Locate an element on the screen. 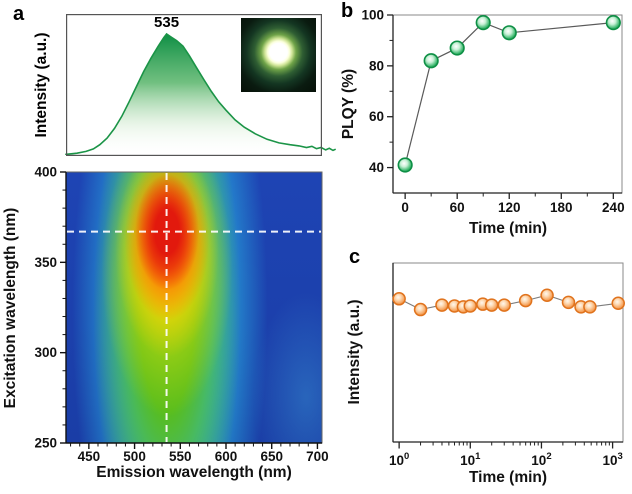  tick-label: 650 is located at coordinates (271, 456).